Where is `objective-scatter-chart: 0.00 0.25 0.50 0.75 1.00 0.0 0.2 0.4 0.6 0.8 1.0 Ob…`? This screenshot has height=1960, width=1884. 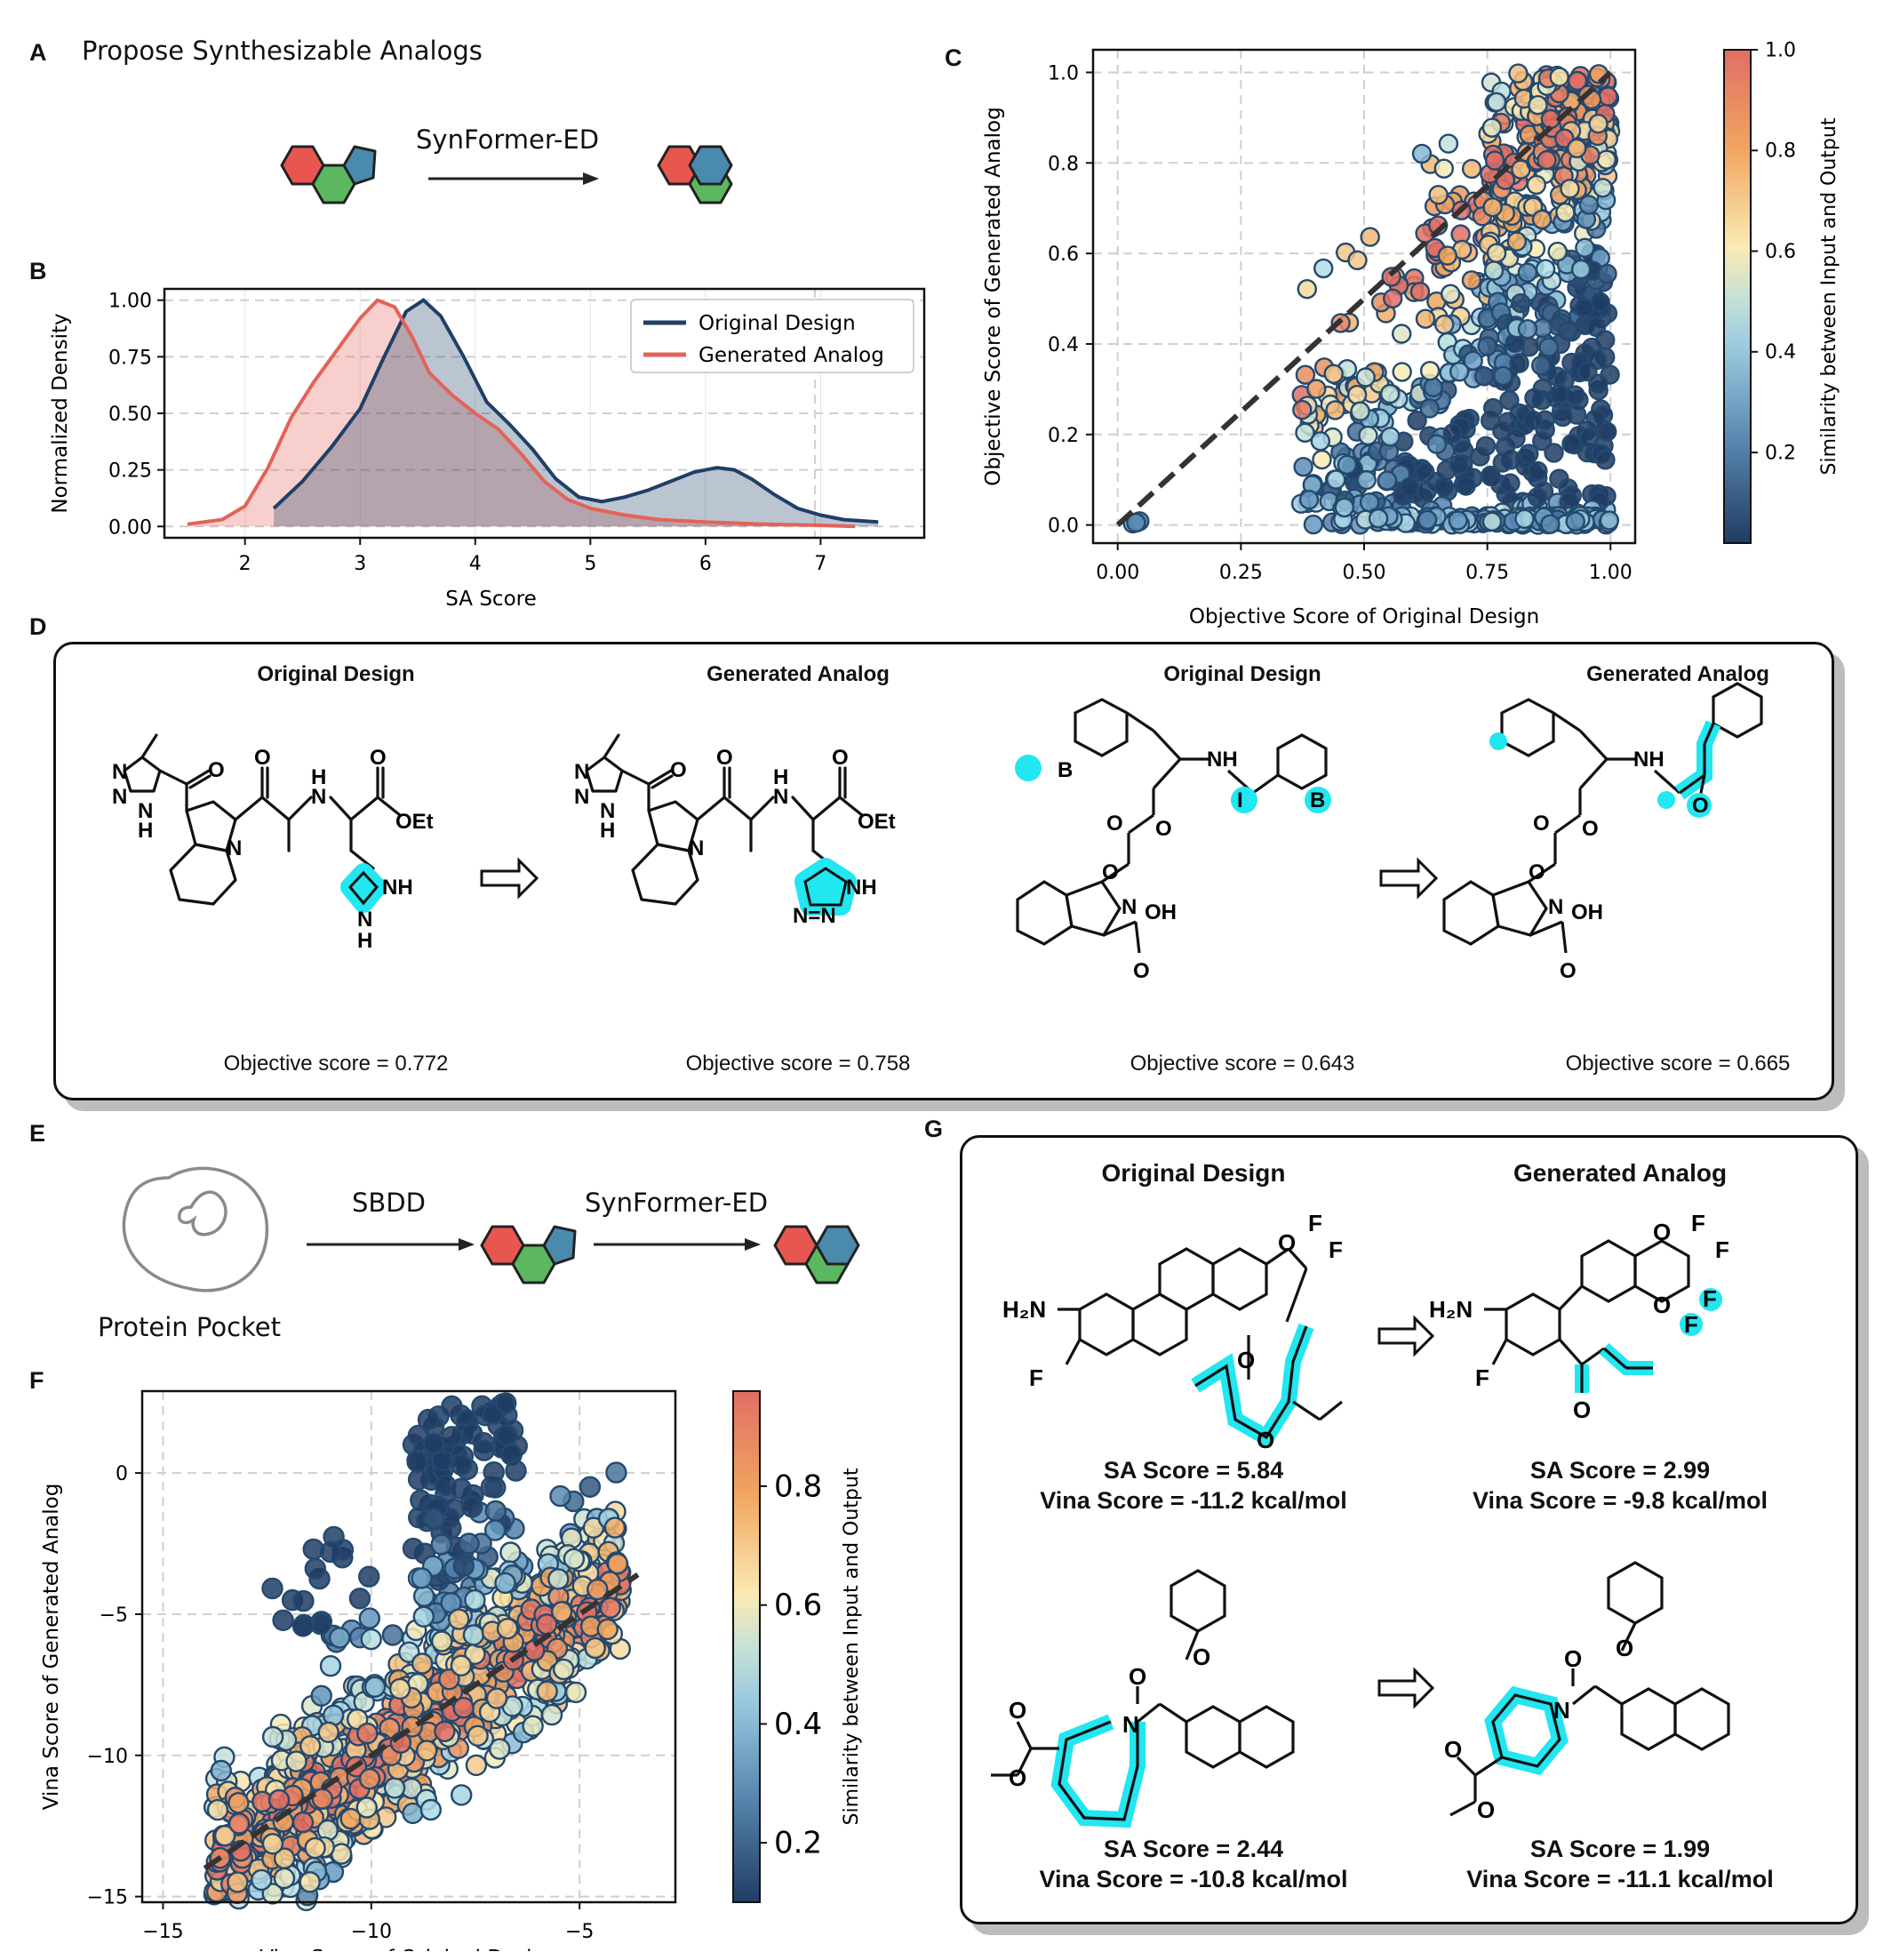
objective-scatter-chart: 0.00 0.25 0.50 0.75 1.00 0.0 0.2 0.4 0.6 0.8 1.0 Ob… is located at coordinates (1411, 333).